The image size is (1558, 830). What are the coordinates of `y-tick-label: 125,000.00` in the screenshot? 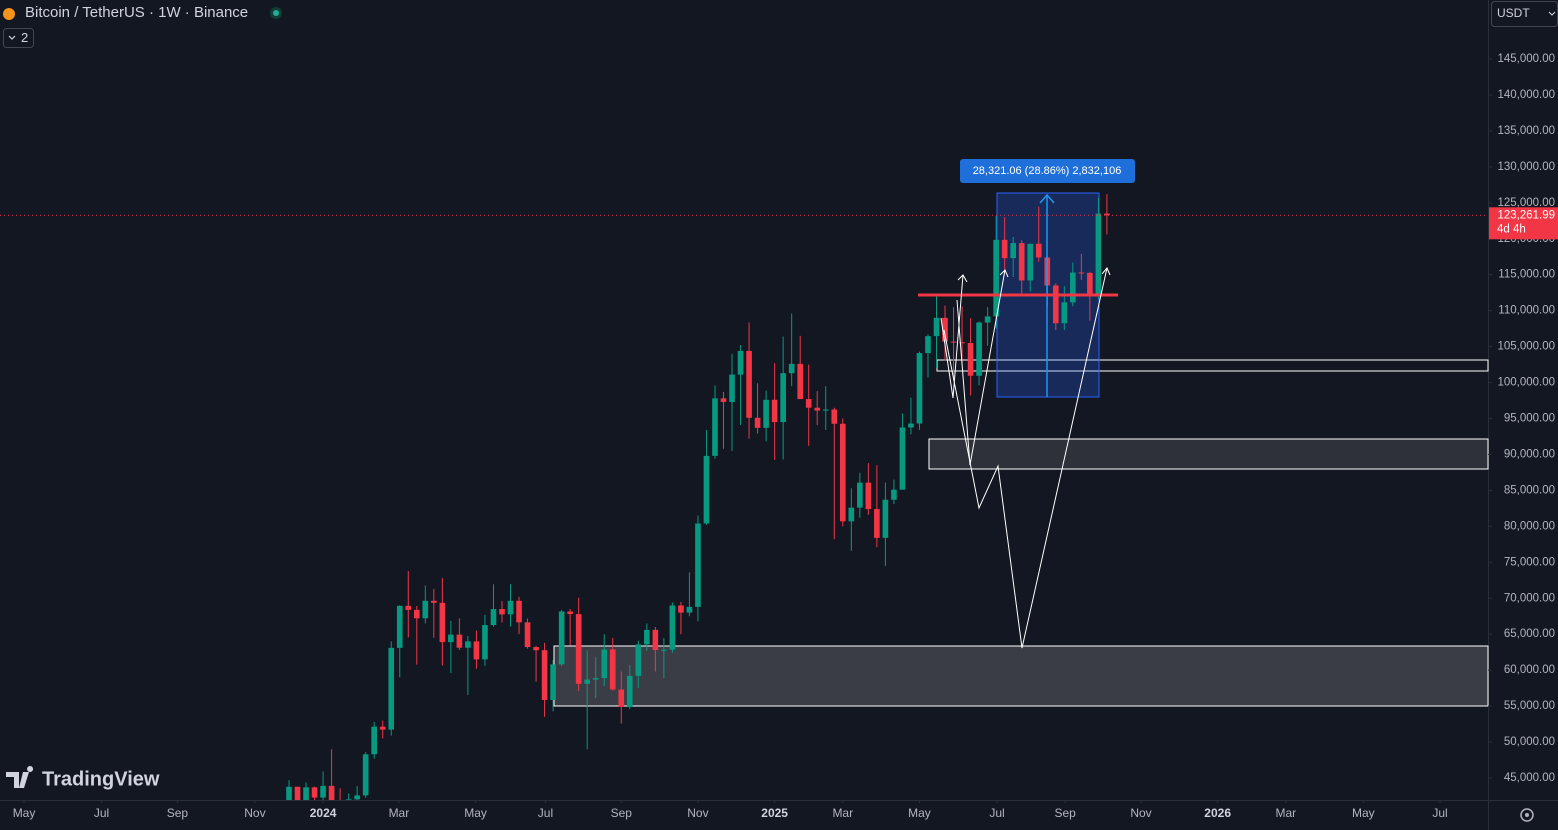 It's located at (1526, 203).